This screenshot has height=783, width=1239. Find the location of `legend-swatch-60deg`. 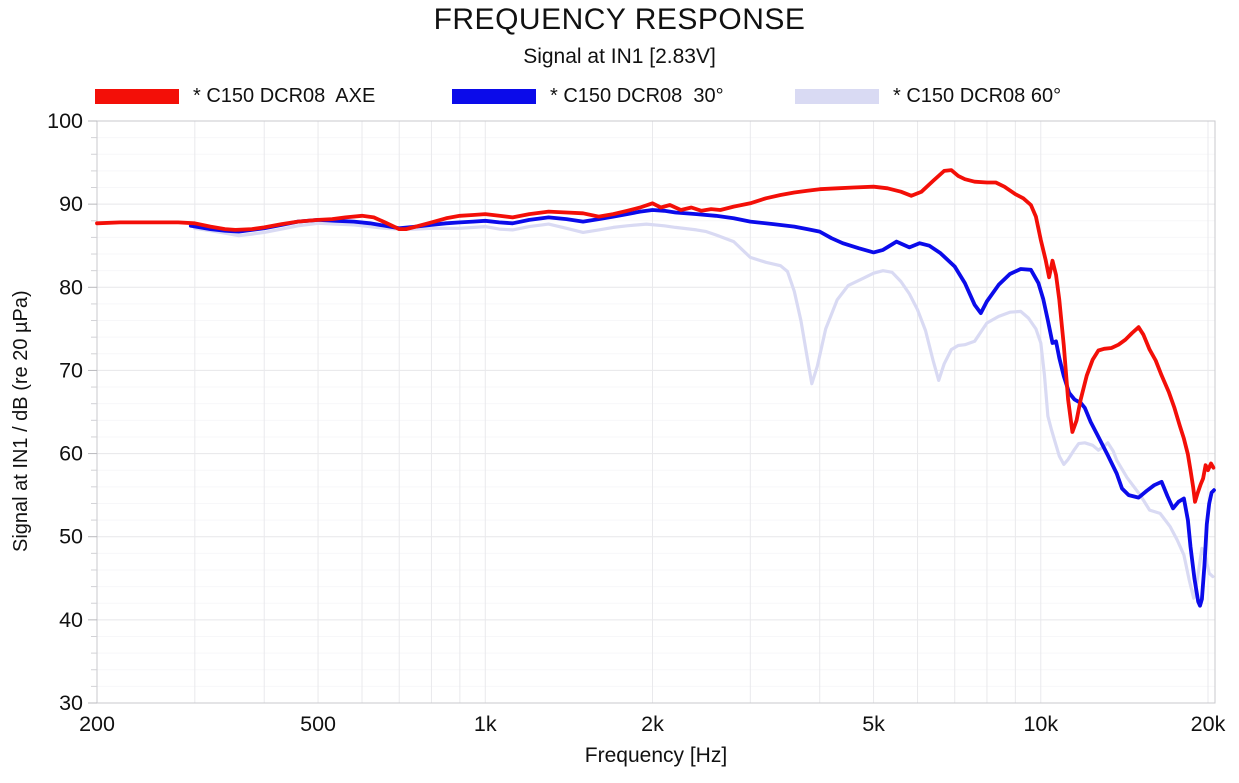

legend-swatch-60deg is located at coordinates (837, 96).